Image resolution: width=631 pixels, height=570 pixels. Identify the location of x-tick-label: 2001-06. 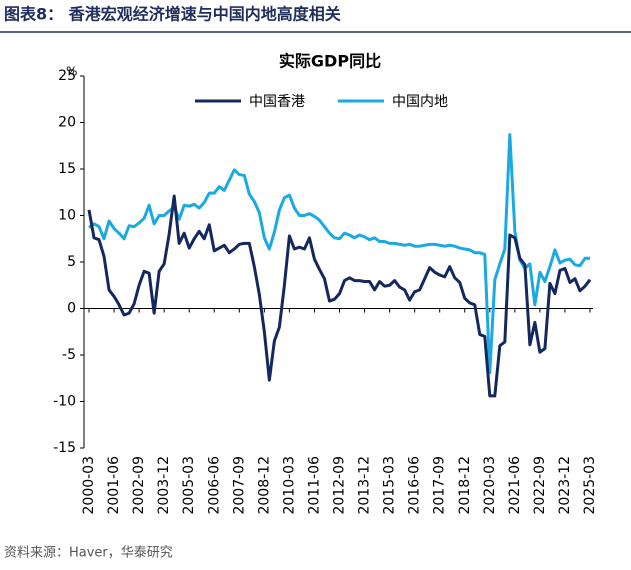
(114, 485).